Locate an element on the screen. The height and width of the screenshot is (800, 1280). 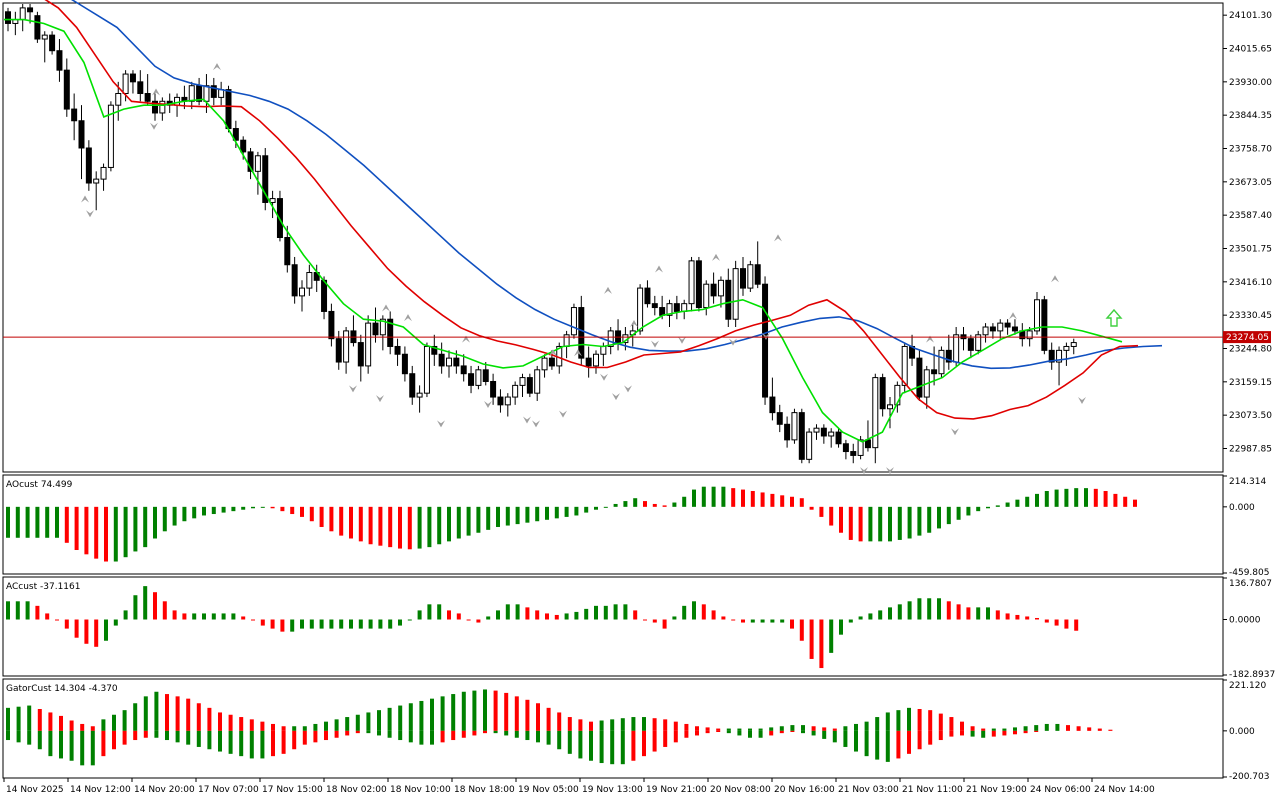
price-tick-label: 23073.50 is located at coordinates (1250, 416).